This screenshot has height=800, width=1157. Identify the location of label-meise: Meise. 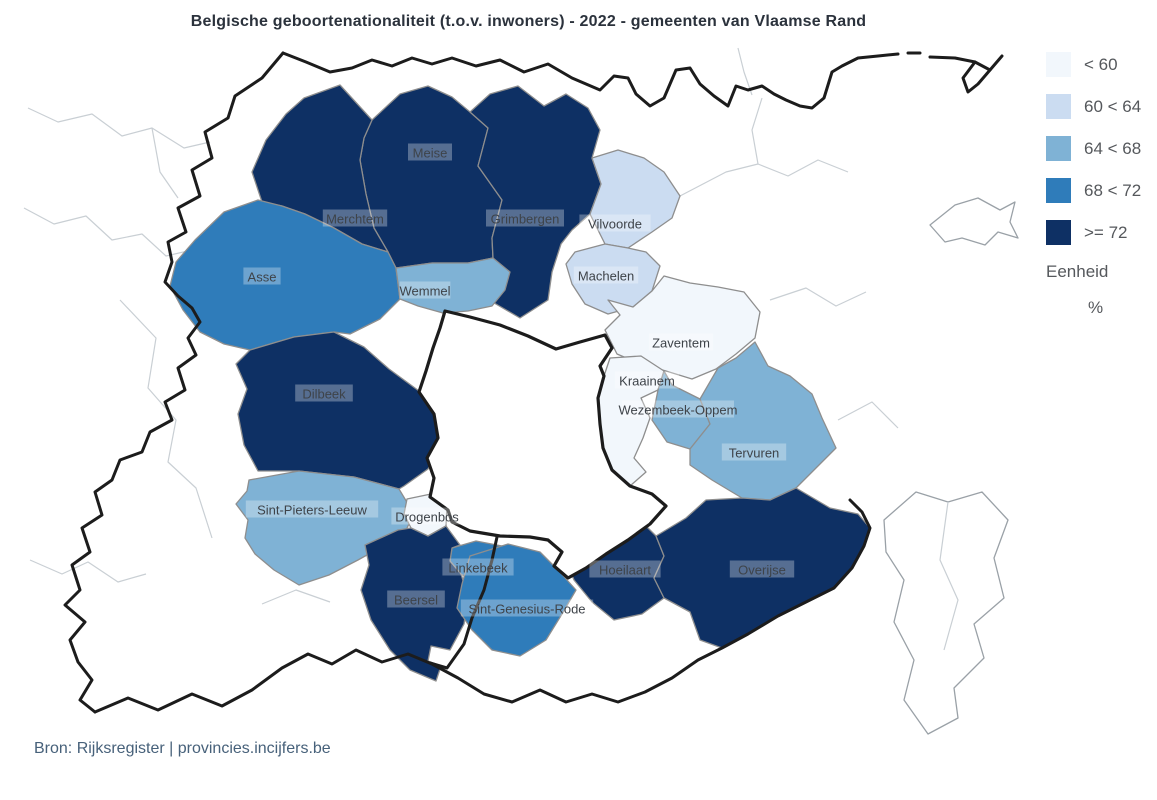
(430, 153).